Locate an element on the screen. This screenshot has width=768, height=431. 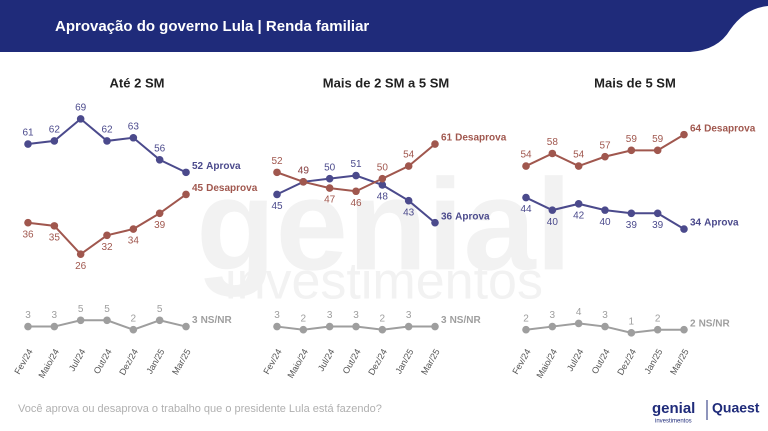
point-label: 45 is located at coordinates (277, 206).